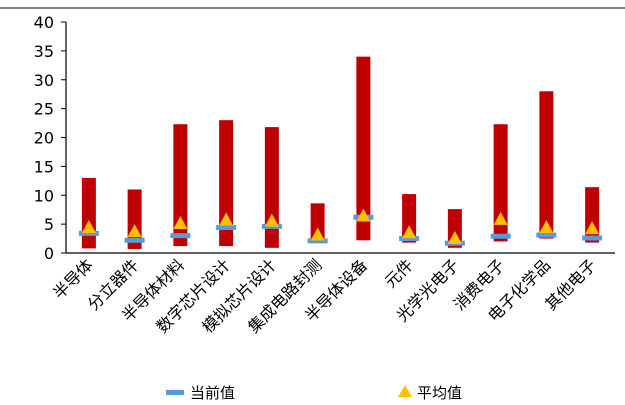 Image resolution: width=625 pixels, height=405 pixels. I want to click on average-value-markers, so click(340, 226).